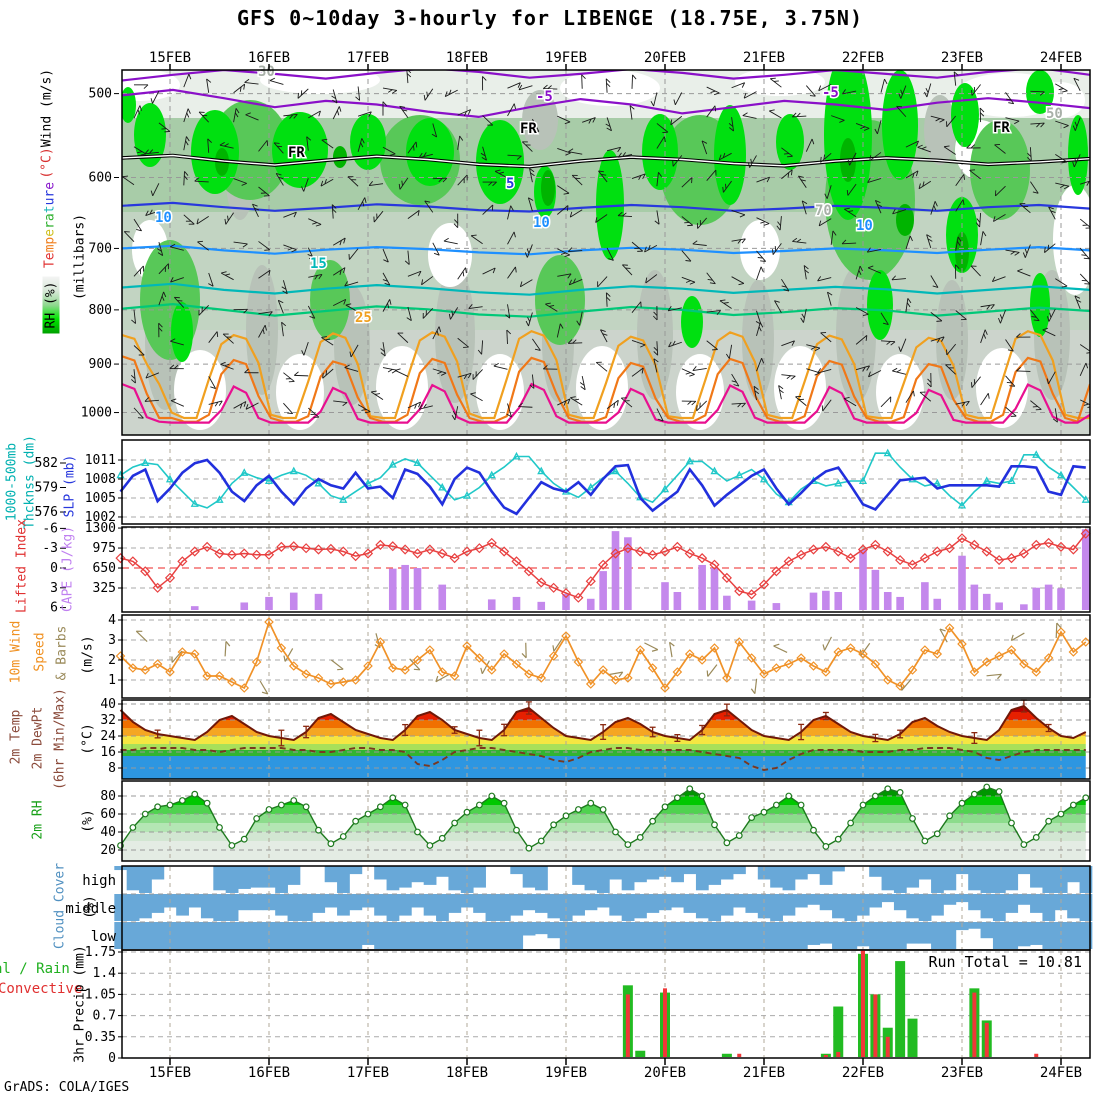  Describe the element at coordinates (40, 652) in the screenshot. I see `axis-label-10m-speed: Speed` at that location.